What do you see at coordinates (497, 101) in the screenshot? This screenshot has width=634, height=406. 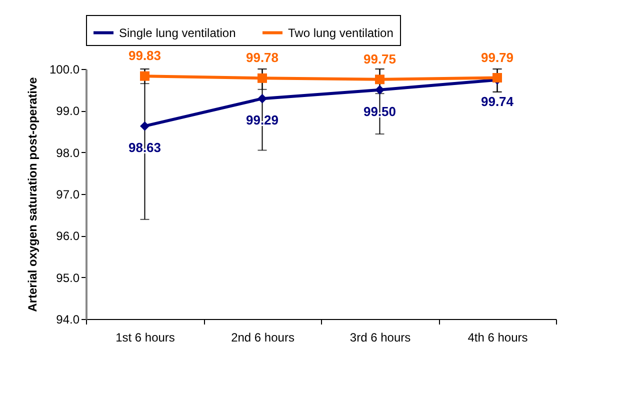 I see `data-label: 99.74` at bounding box center [497, 101].